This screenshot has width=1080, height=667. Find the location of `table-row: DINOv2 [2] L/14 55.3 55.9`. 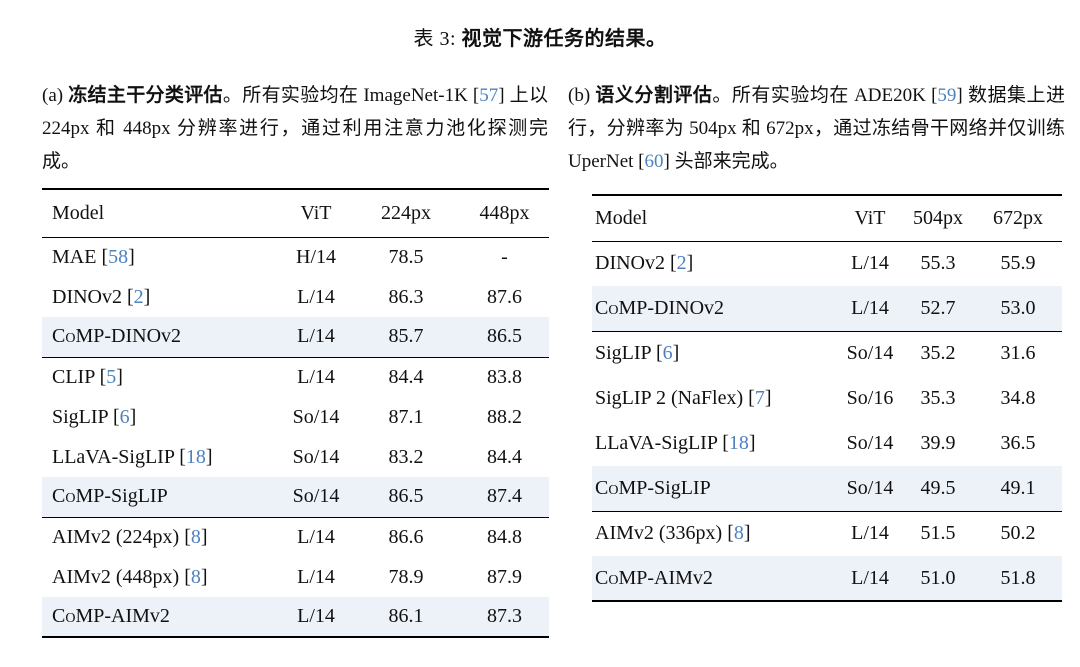

table-row: DINOv2 [2] L/14 55.3 55.9 is located at coordinates (827, 263).